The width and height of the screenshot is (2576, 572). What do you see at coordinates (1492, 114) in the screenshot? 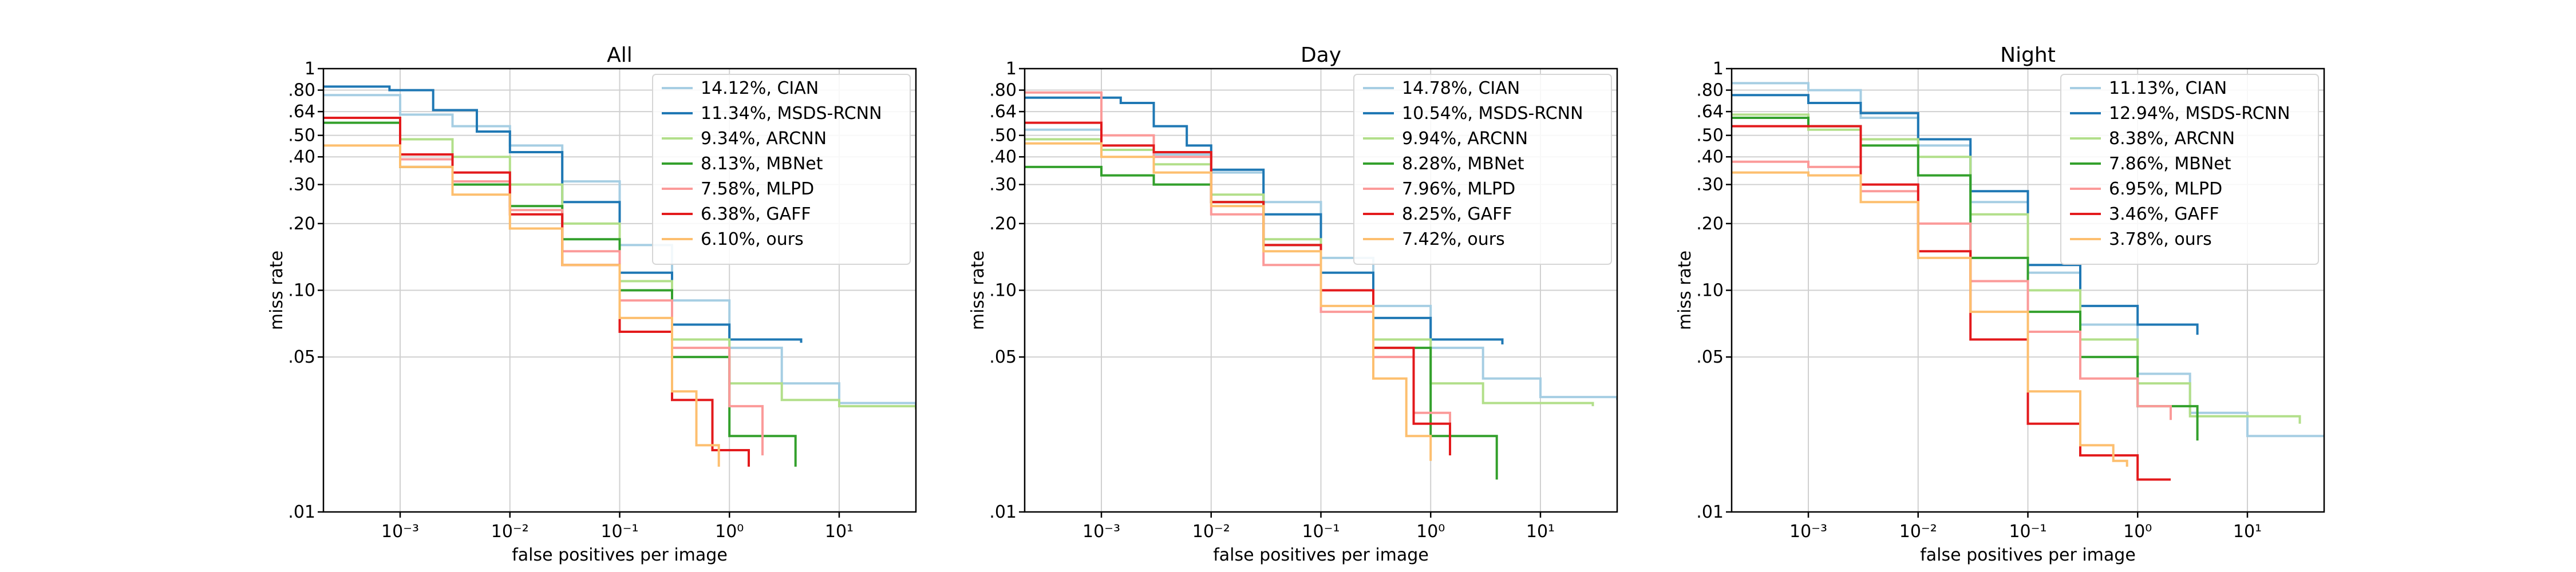
I see `legend-entry: 10.54%, MSDS-RCNN` at bounding box center [1492, 114].